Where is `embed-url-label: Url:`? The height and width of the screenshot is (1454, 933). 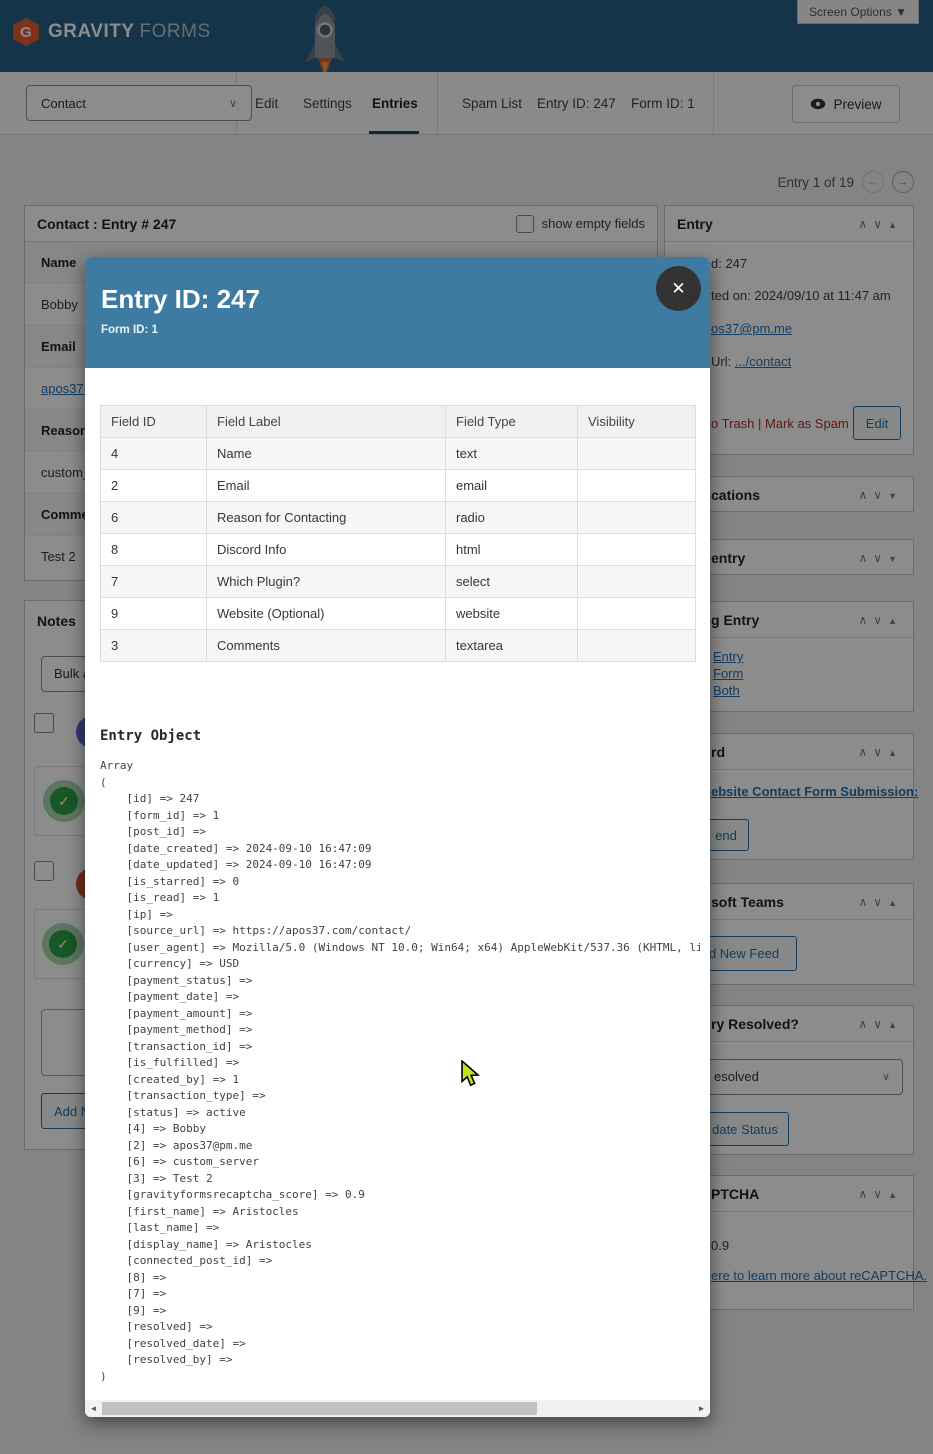 embed-url-label: Url: is located at coordinates (723, 361).